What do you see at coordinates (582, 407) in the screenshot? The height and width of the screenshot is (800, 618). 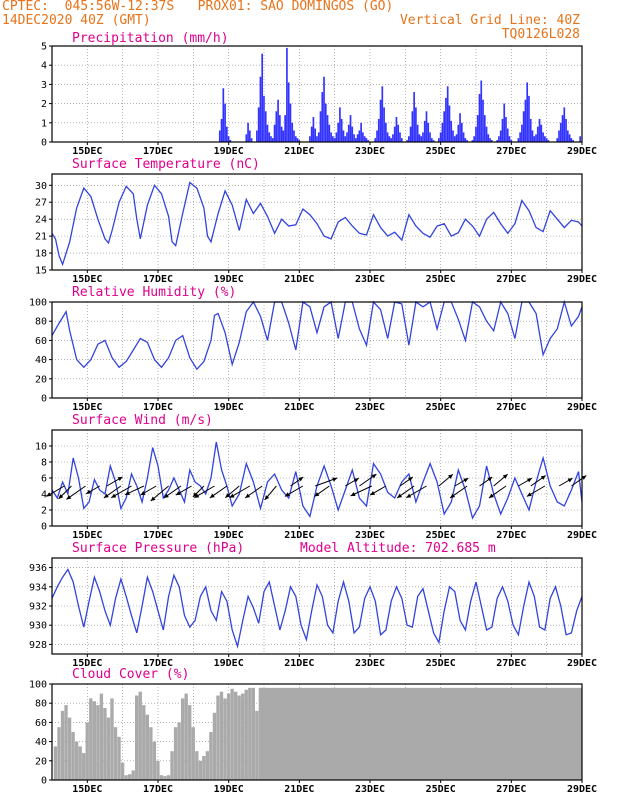 I see `rh-xtick-label: 29DEC` at bounding box center [582, 407].